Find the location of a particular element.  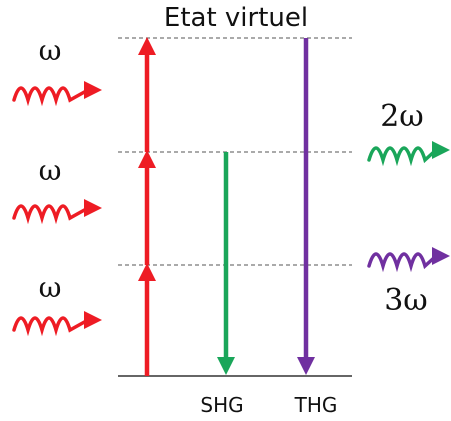

incoming-photon-2: ω is located at coordinates (57, 189).